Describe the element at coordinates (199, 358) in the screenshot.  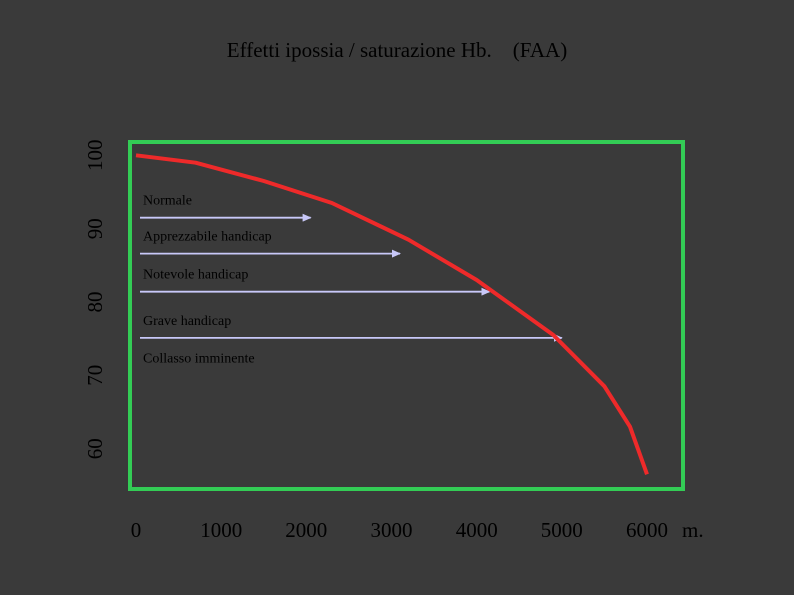
I see `annotation-label: Collasso imminente` at that location.